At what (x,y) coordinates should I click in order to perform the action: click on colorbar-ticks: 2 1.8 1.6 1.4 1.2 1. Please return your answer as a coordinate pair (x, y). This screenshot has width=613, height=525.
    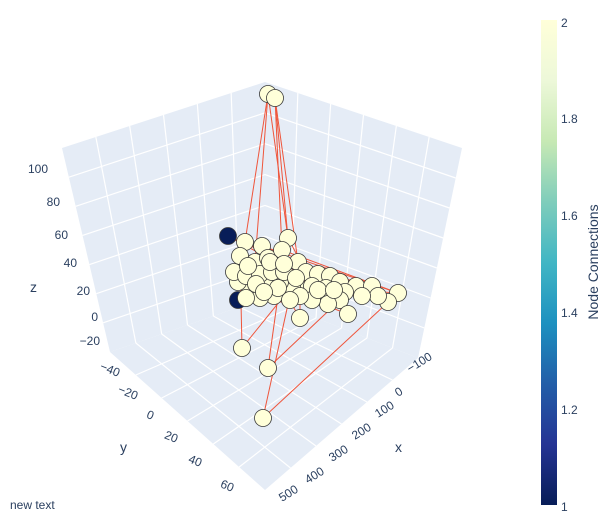
    Looking at the image, I should click on (569, 265).